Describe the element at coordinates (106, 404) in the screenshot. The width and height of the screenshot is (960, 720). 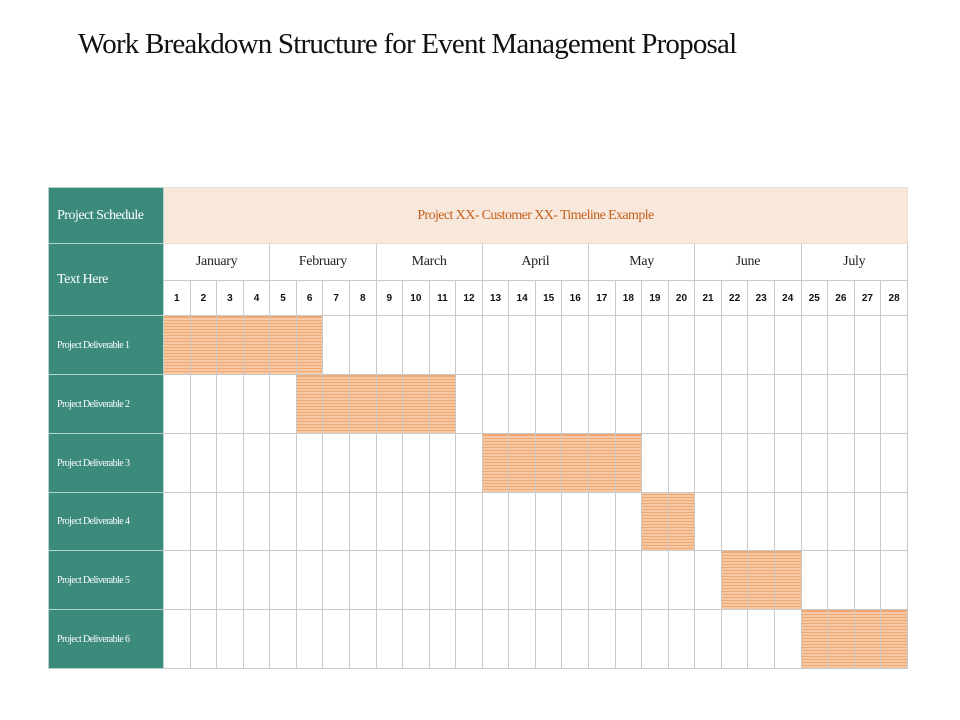
I see `deliverable-label: Project Deliverable 2` at that location.